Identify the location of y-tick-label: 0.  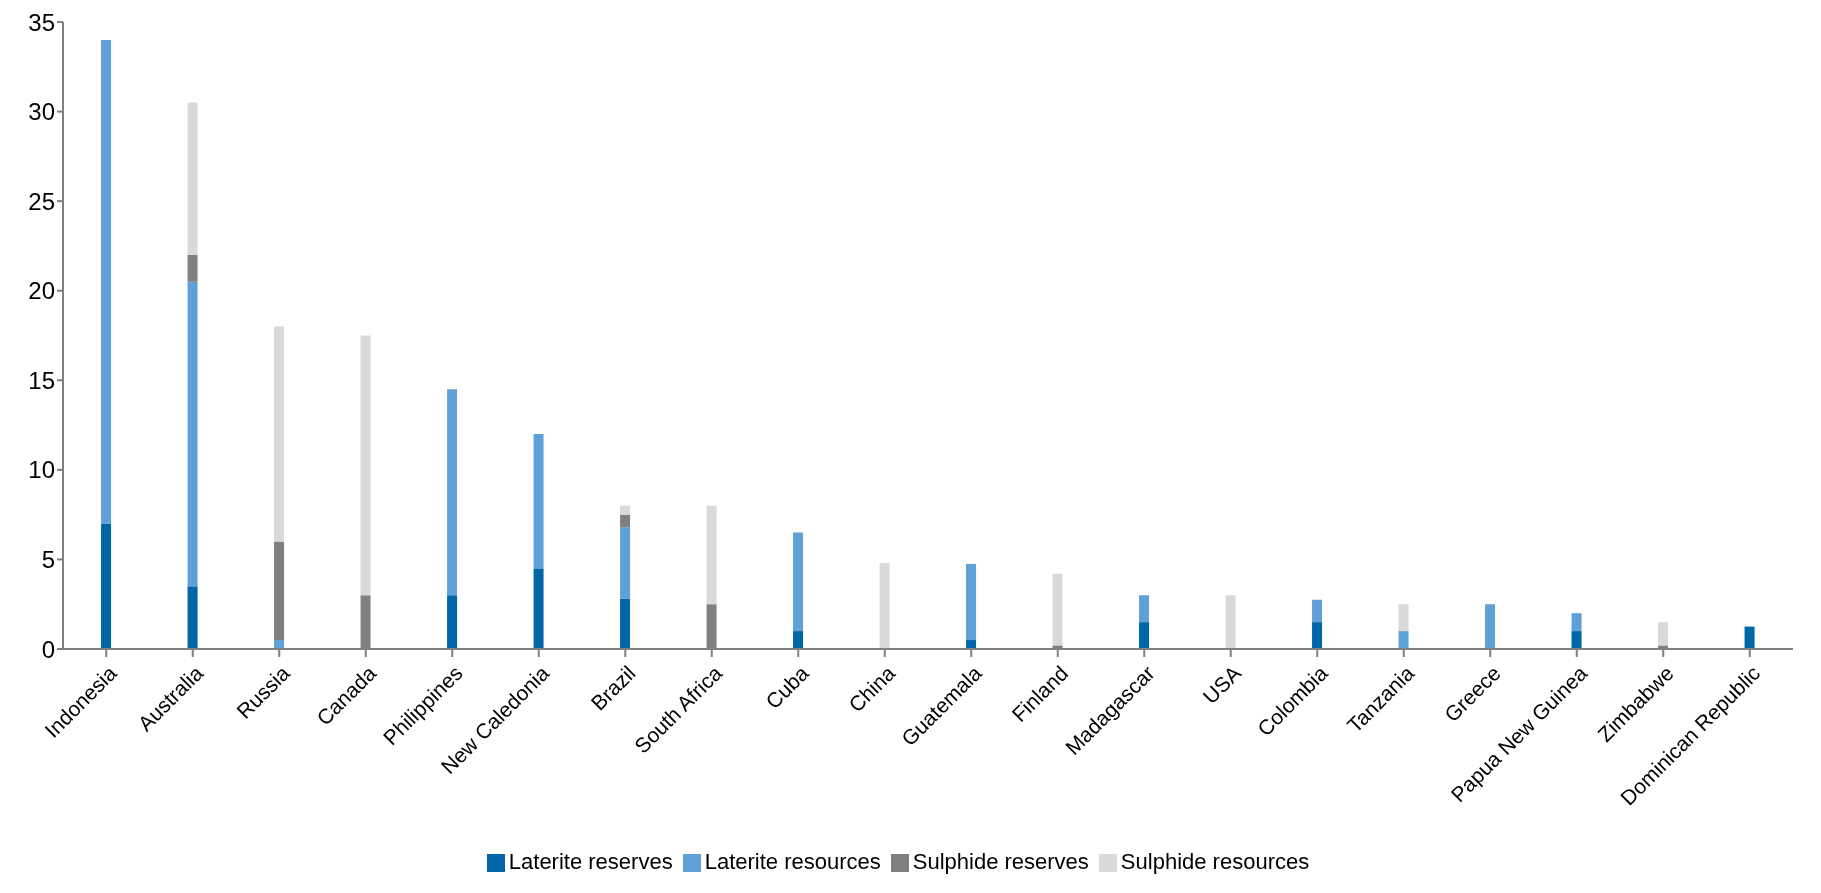
(48, 649).